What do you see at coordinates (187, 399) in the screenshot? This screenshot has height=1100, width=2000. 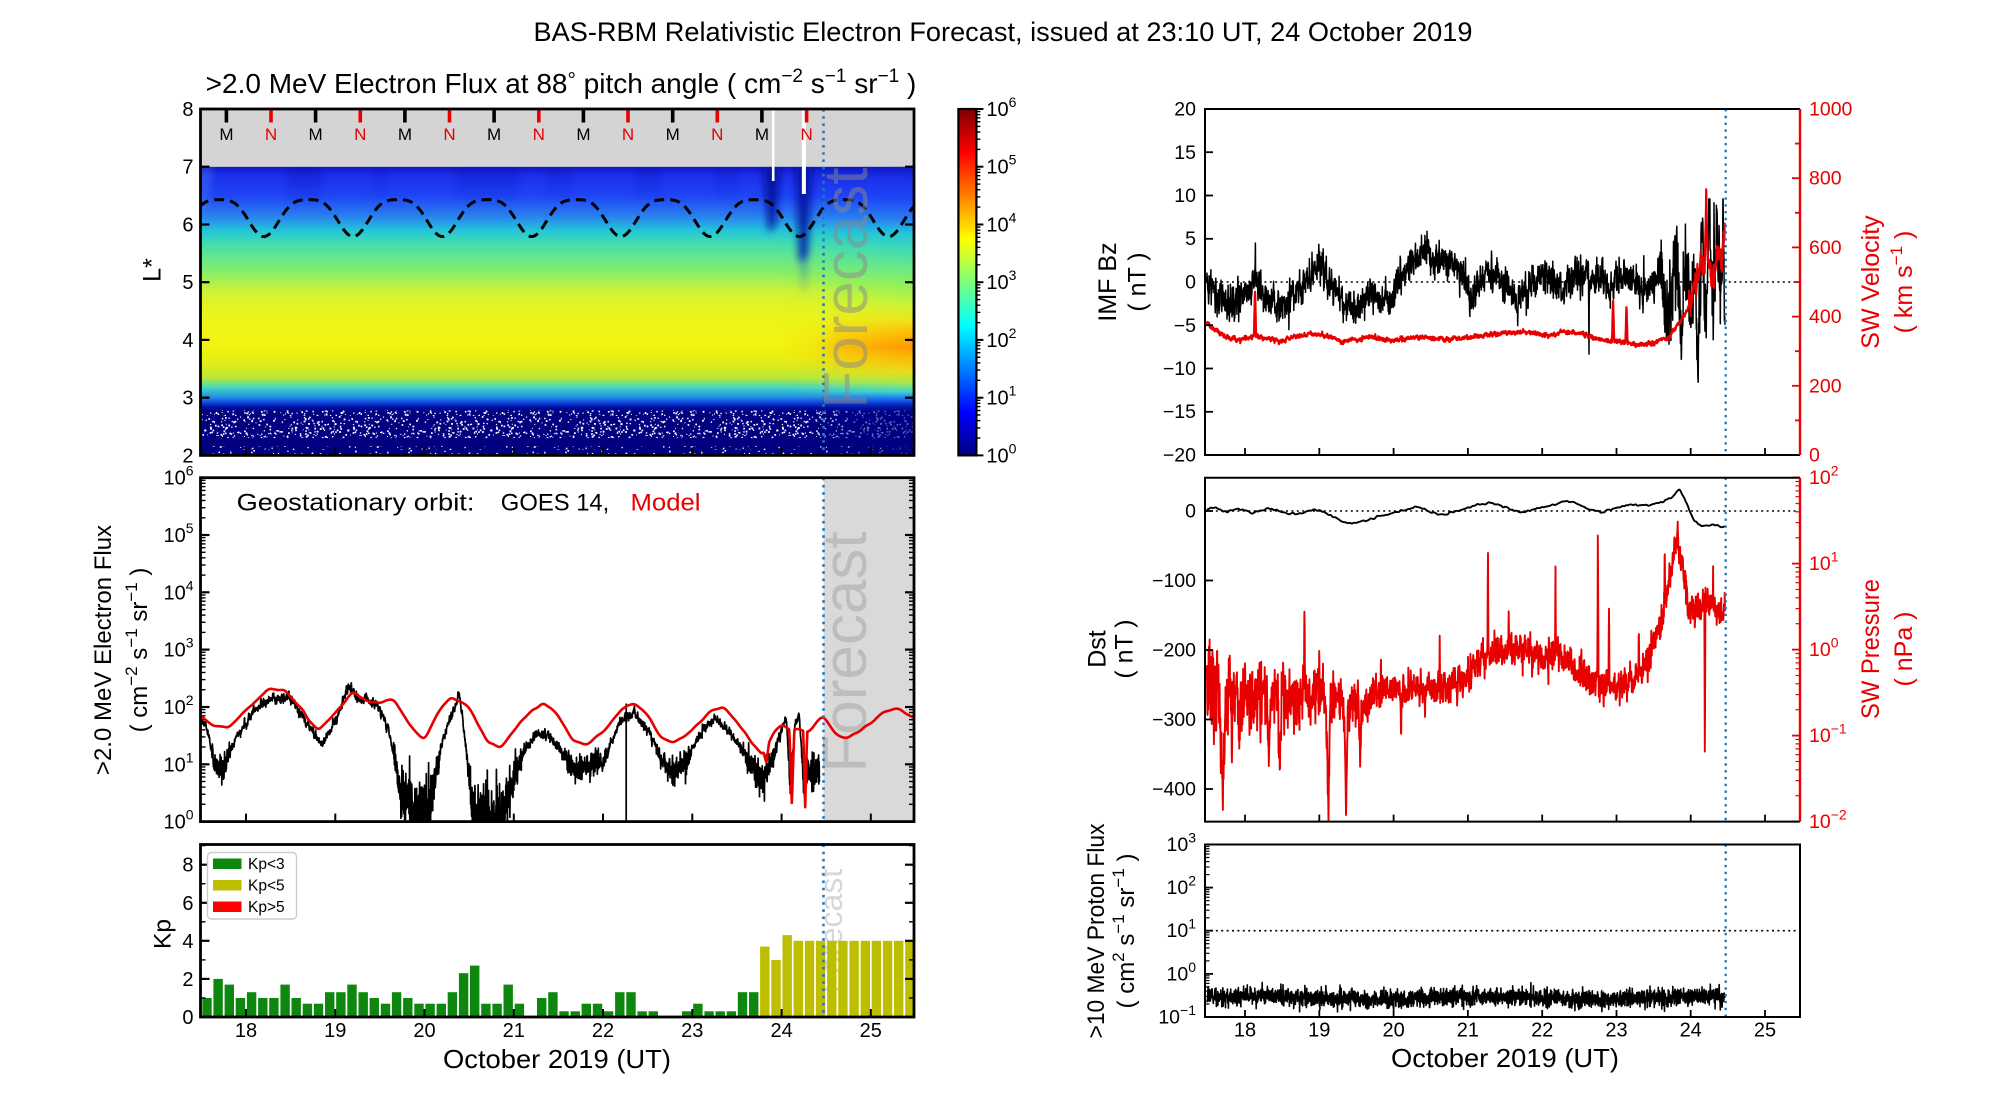 I see `svg-text: 3` at bounding box center [187, 399].